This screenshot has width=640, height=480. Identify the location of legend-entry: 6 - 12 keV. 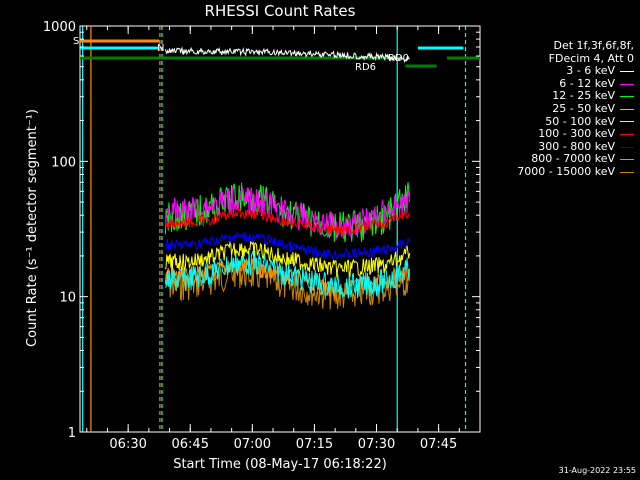
(567, 83).